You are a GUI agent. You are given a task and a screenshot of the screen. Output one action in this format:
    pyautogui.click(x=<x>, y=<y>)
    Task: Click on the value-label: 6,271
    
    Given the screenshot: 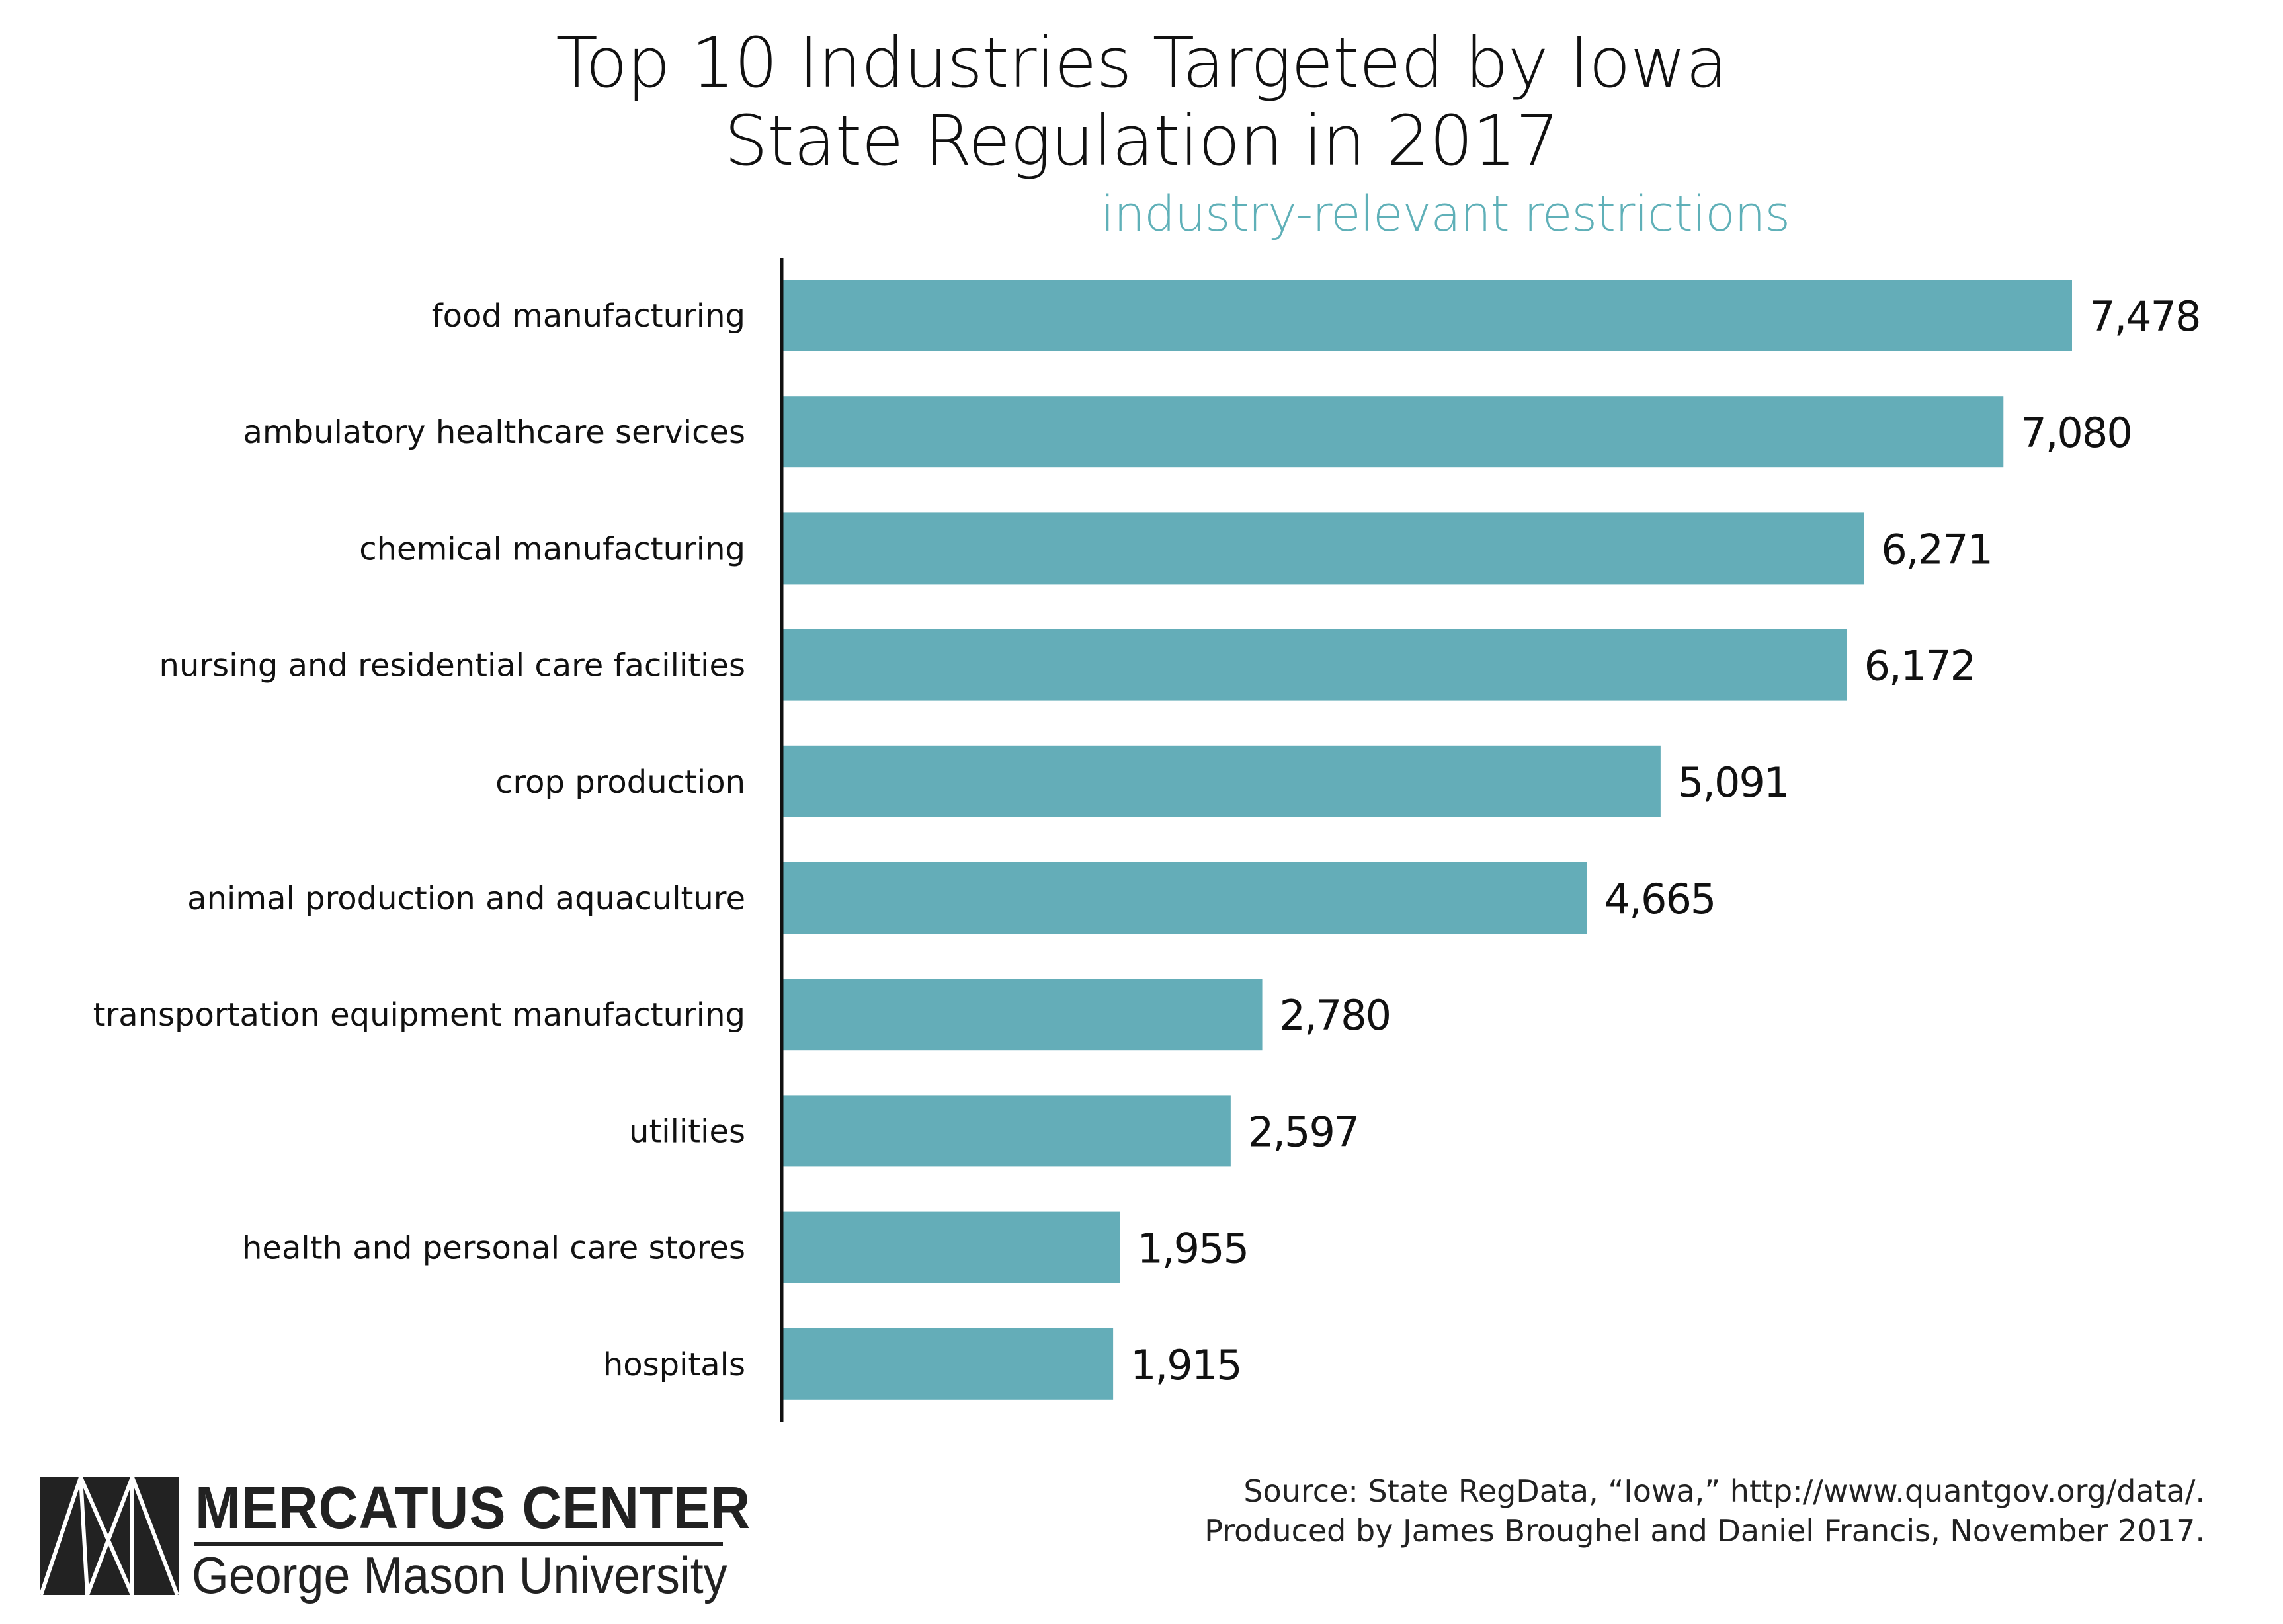 What is the action you would take?
    pyautogui.click(x=1936, y=549)
    